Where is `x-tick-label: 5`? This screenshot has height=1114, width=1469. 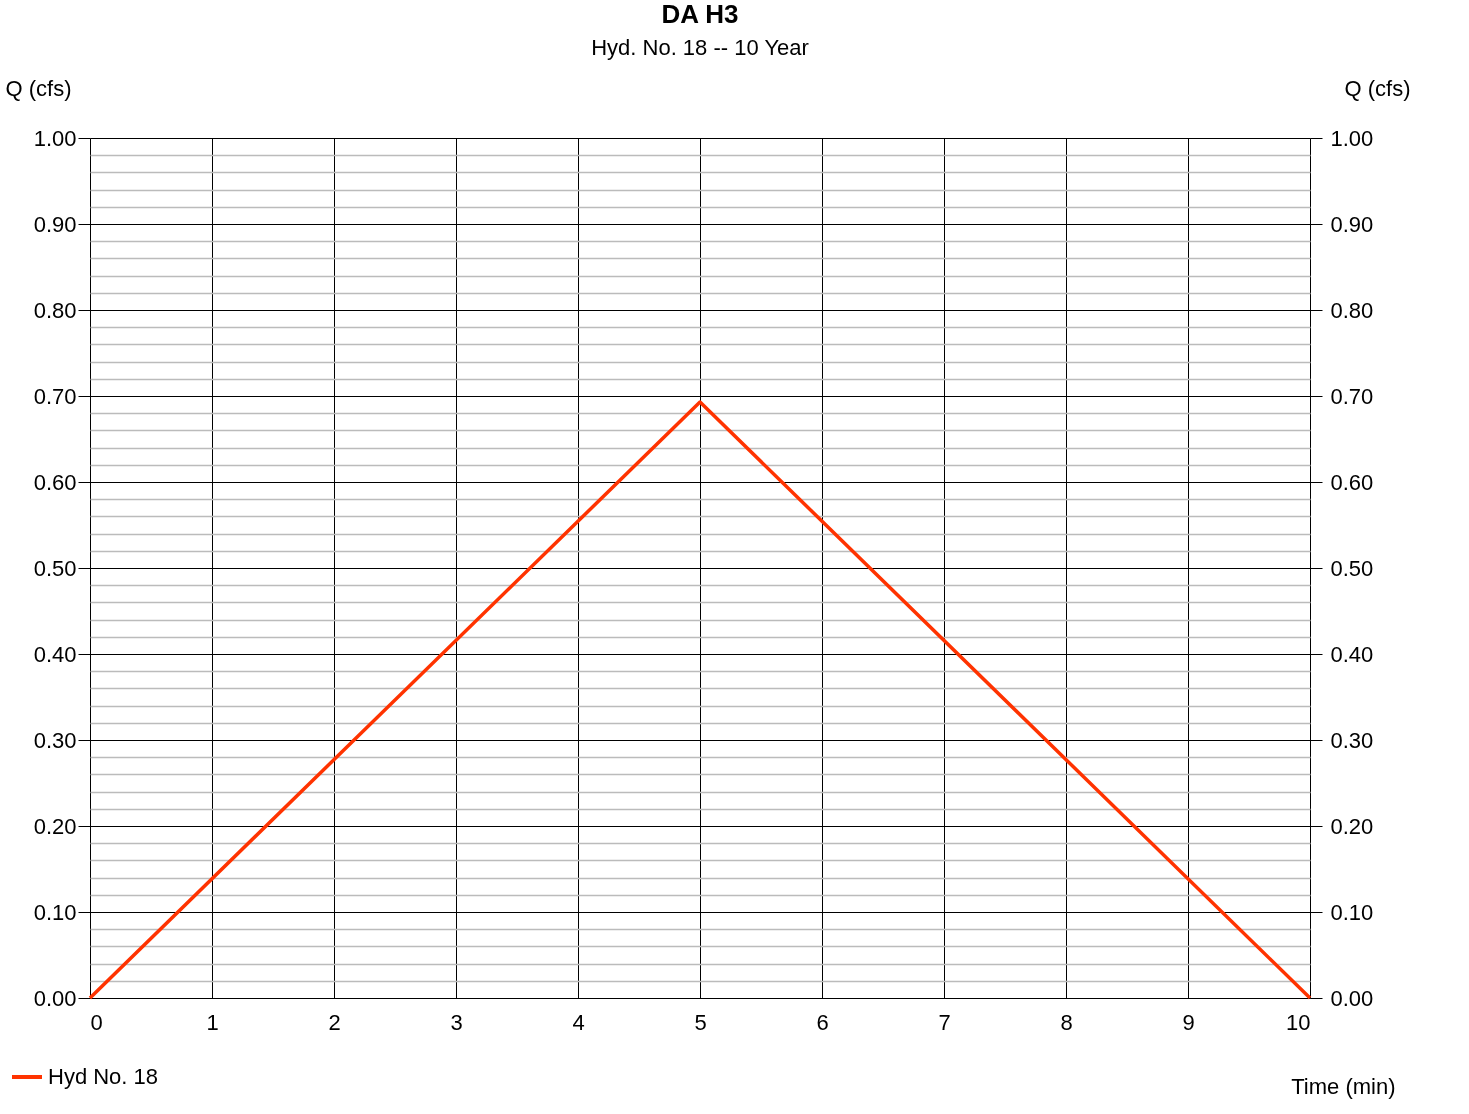 x-tick-label: 5 is located at coordinates (700, 1022).